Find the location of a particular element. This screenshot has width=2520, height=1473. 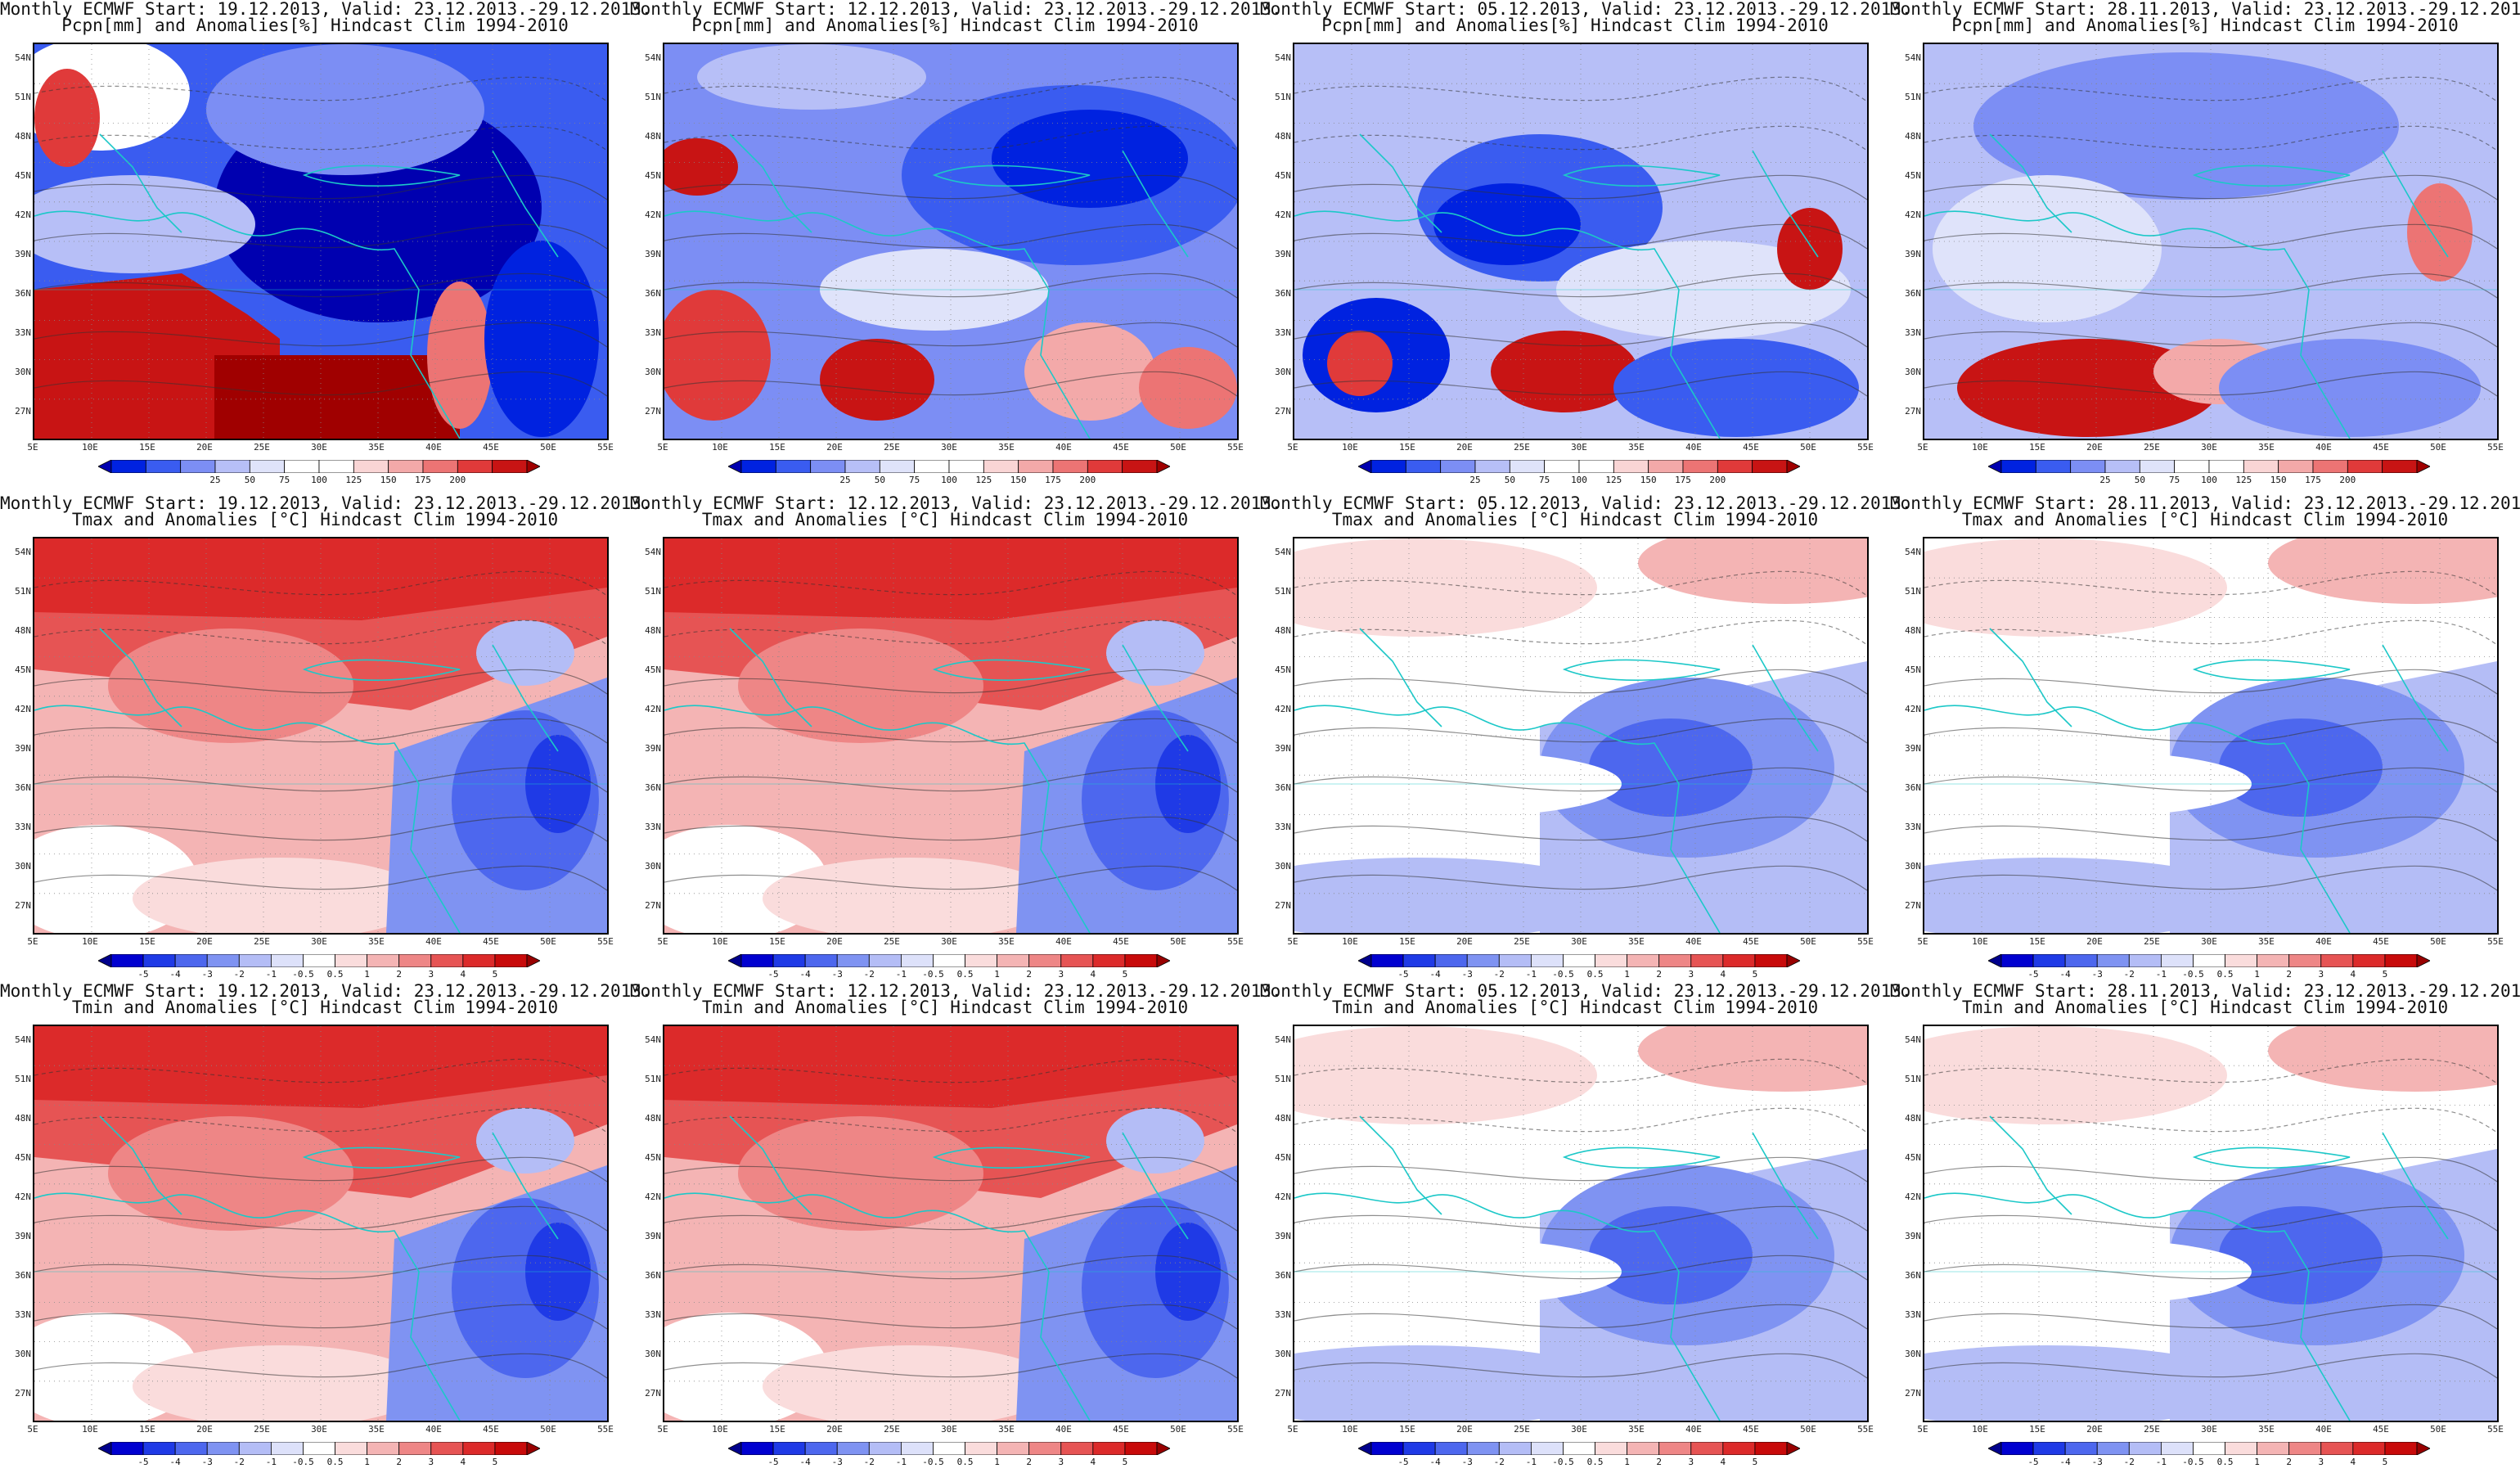

colorbar-tick-label: 50 is located at coordinates (250, 480).